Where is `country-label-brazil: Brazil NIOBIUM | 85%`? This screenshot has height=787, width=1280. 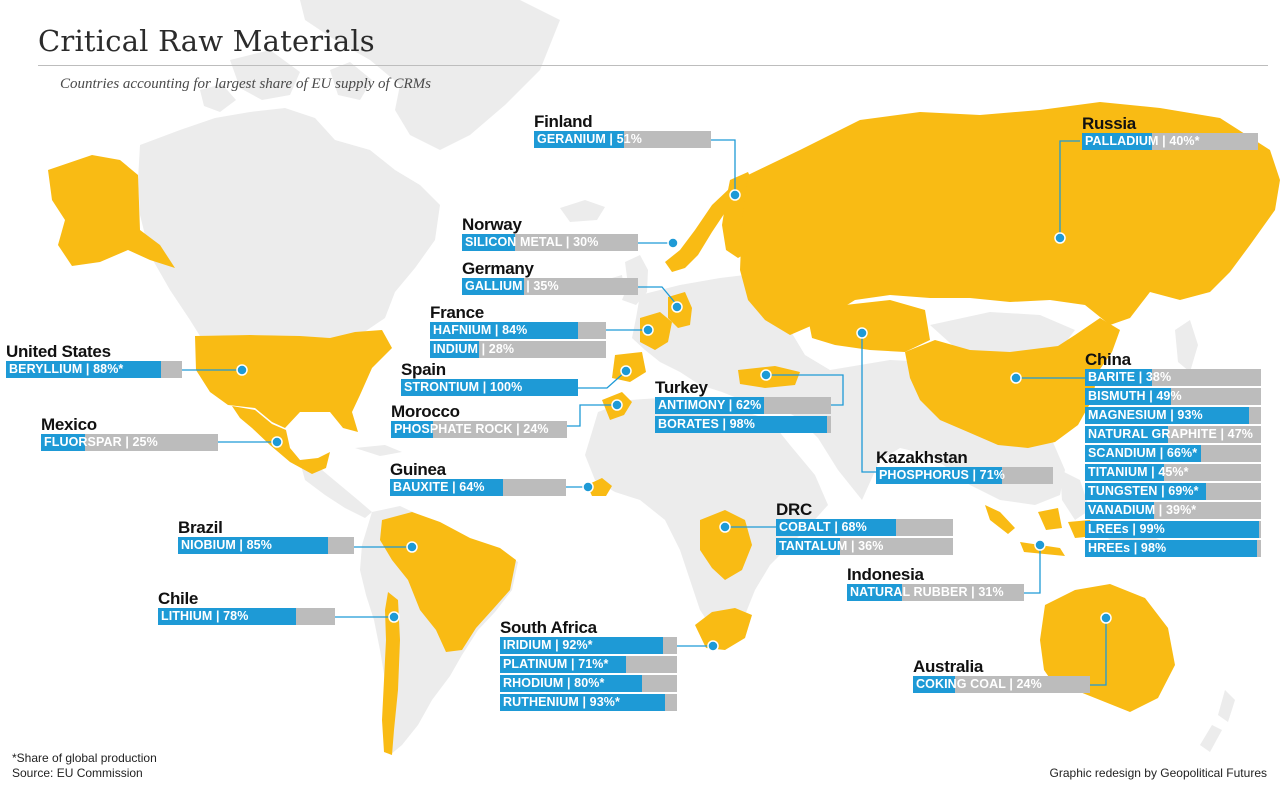
country-label-brazil: Brazil NIOBIUM | 85% is located at coordinates (266, 537).